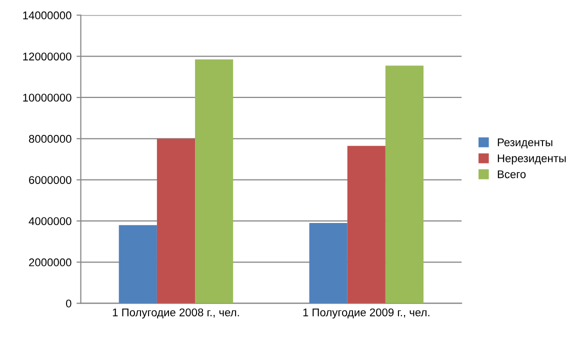 The image size is (577, 337). What do you see at coordinates (47, 98) in the screenshot?
I see `y-tick-label: 10000000` at bounding box center [47, 98].